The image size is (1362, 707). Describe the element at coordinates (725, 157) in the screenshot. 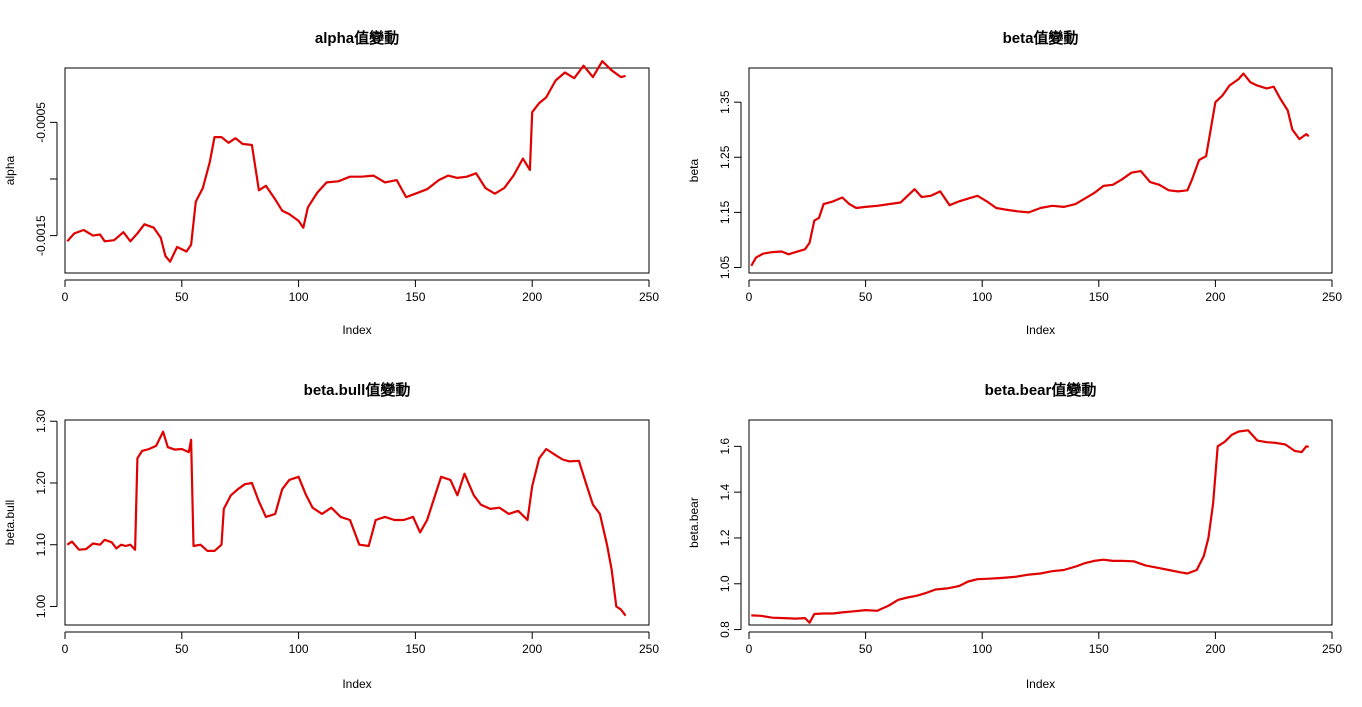

I see `chart-2-y-tick-label: 1.25` at that location.